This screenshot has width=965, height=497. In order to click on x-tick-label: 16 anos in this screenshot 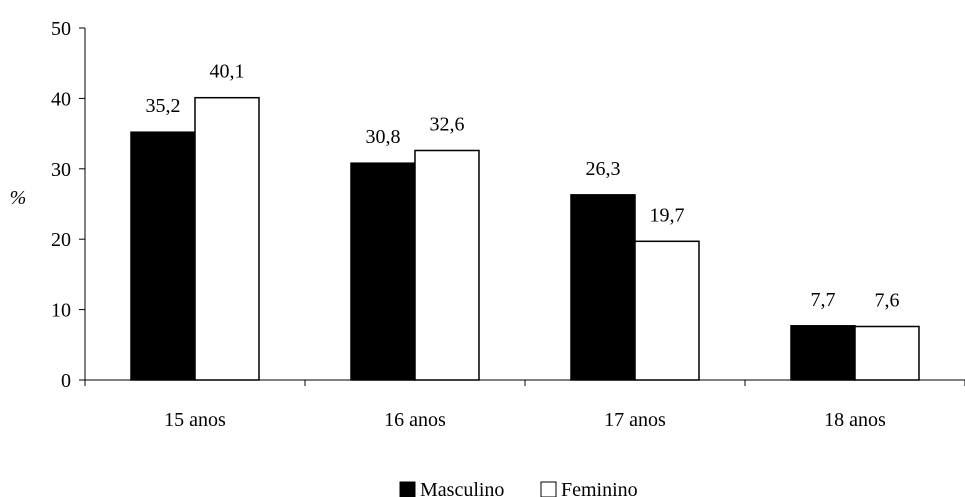, I will do `click(415, 420)`.